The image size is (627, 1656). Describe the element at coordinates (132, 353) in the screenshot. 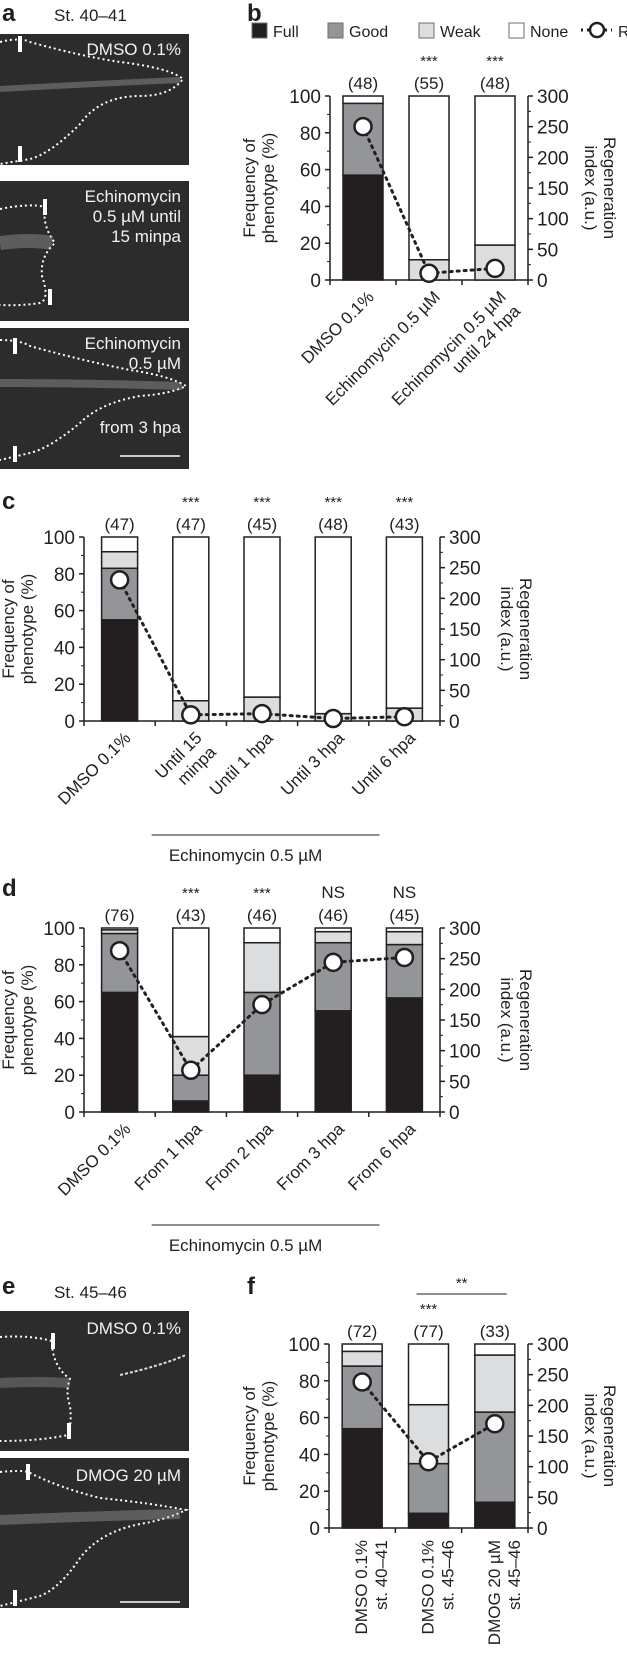

I see `micrograph-label: Echinomycin 0.5 µM` at that location.